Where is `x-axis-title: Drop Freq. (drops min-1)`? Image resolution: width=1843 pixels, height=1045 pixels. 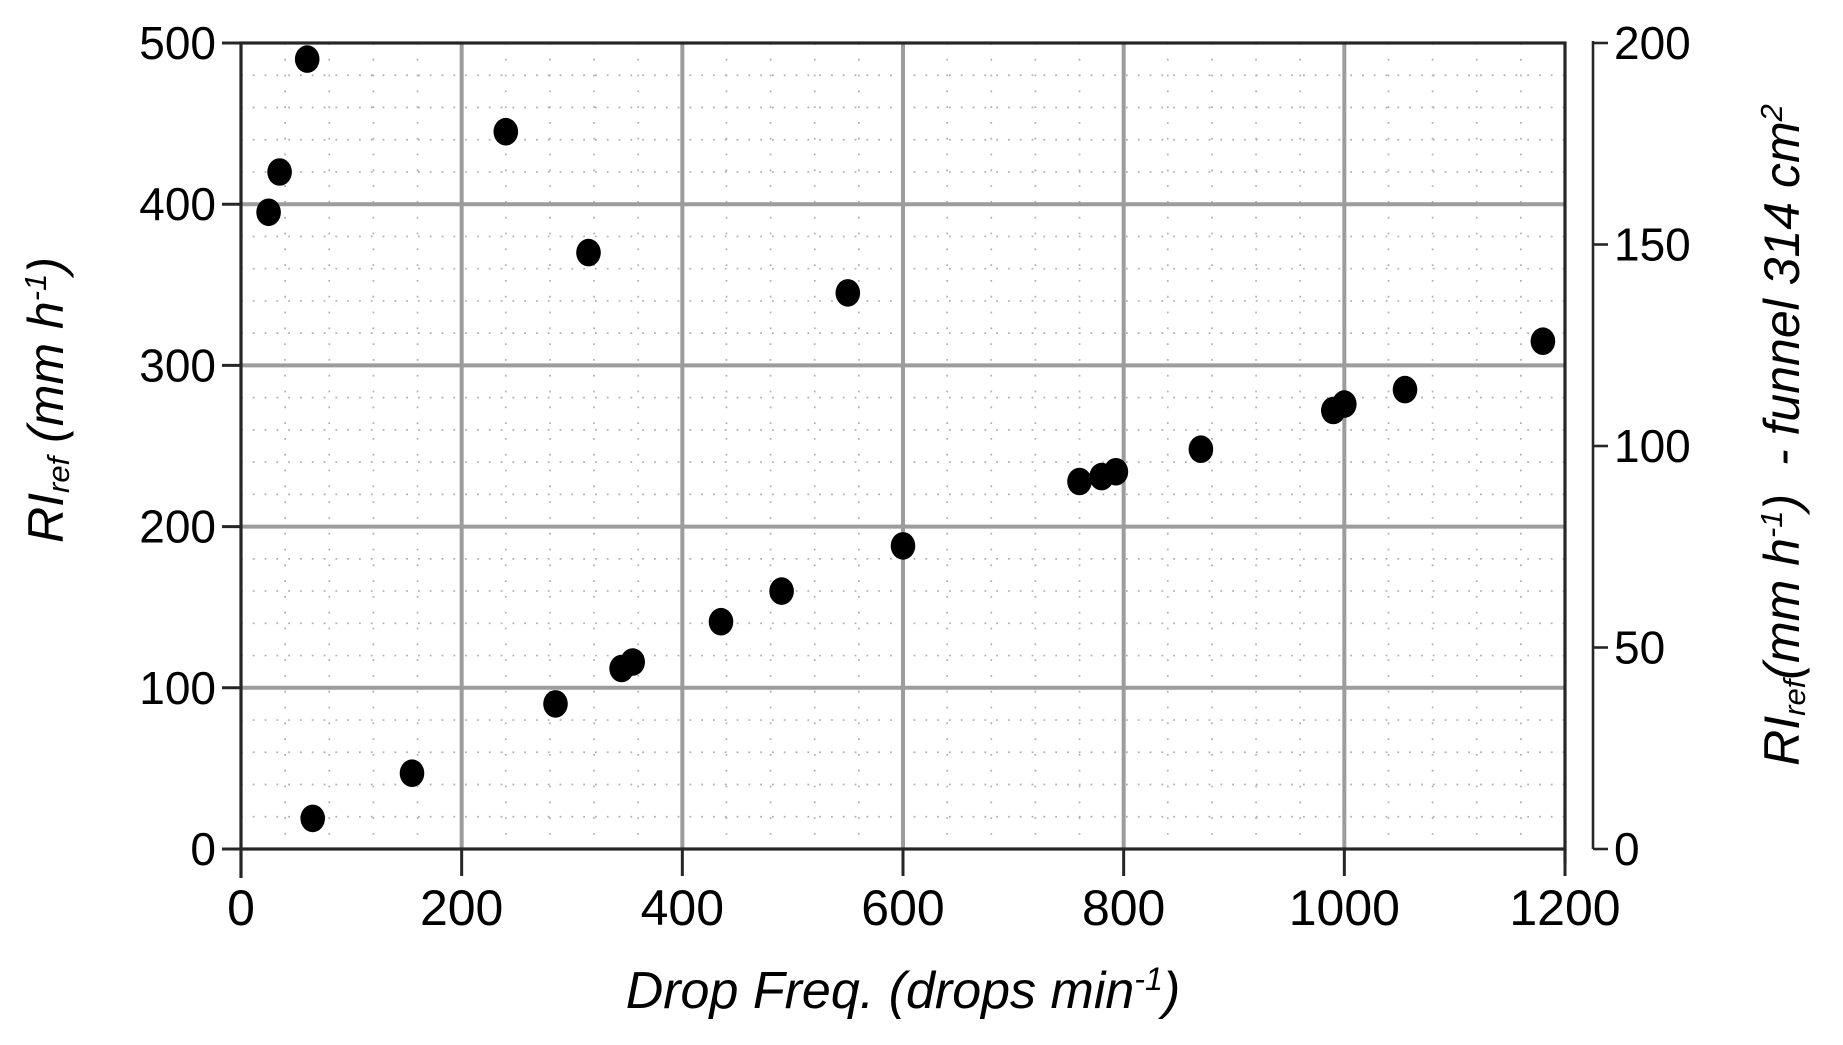 x-axis-title: Drop Freq. (drops min-1) is located at coordinates (903, 991).